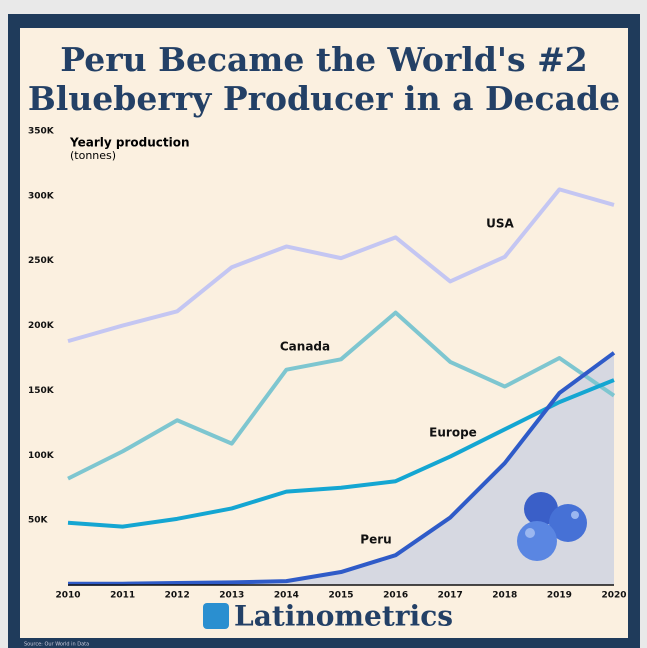 The image size is (647, 648). Describe the element at coordinates (552, 526) in the screenshot. I see `blueberries` at that location.